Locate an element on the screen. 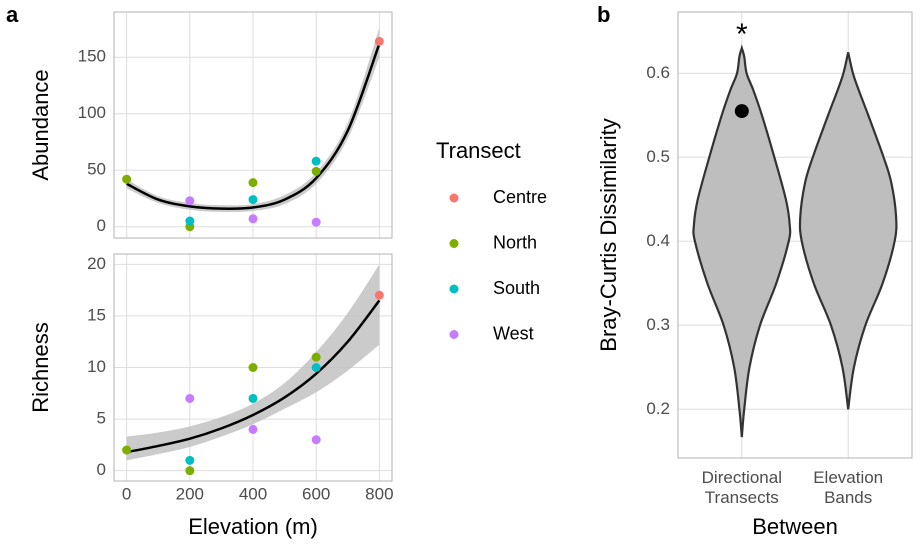  legend-title: Transect is located at coordinates (478, 150).